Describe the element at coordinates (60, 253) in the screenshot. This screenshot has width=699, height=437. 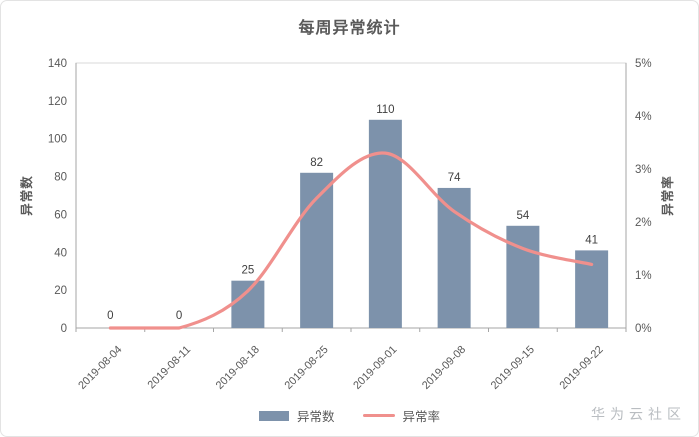
I see `left-axis-tick-label: 40` at that location.